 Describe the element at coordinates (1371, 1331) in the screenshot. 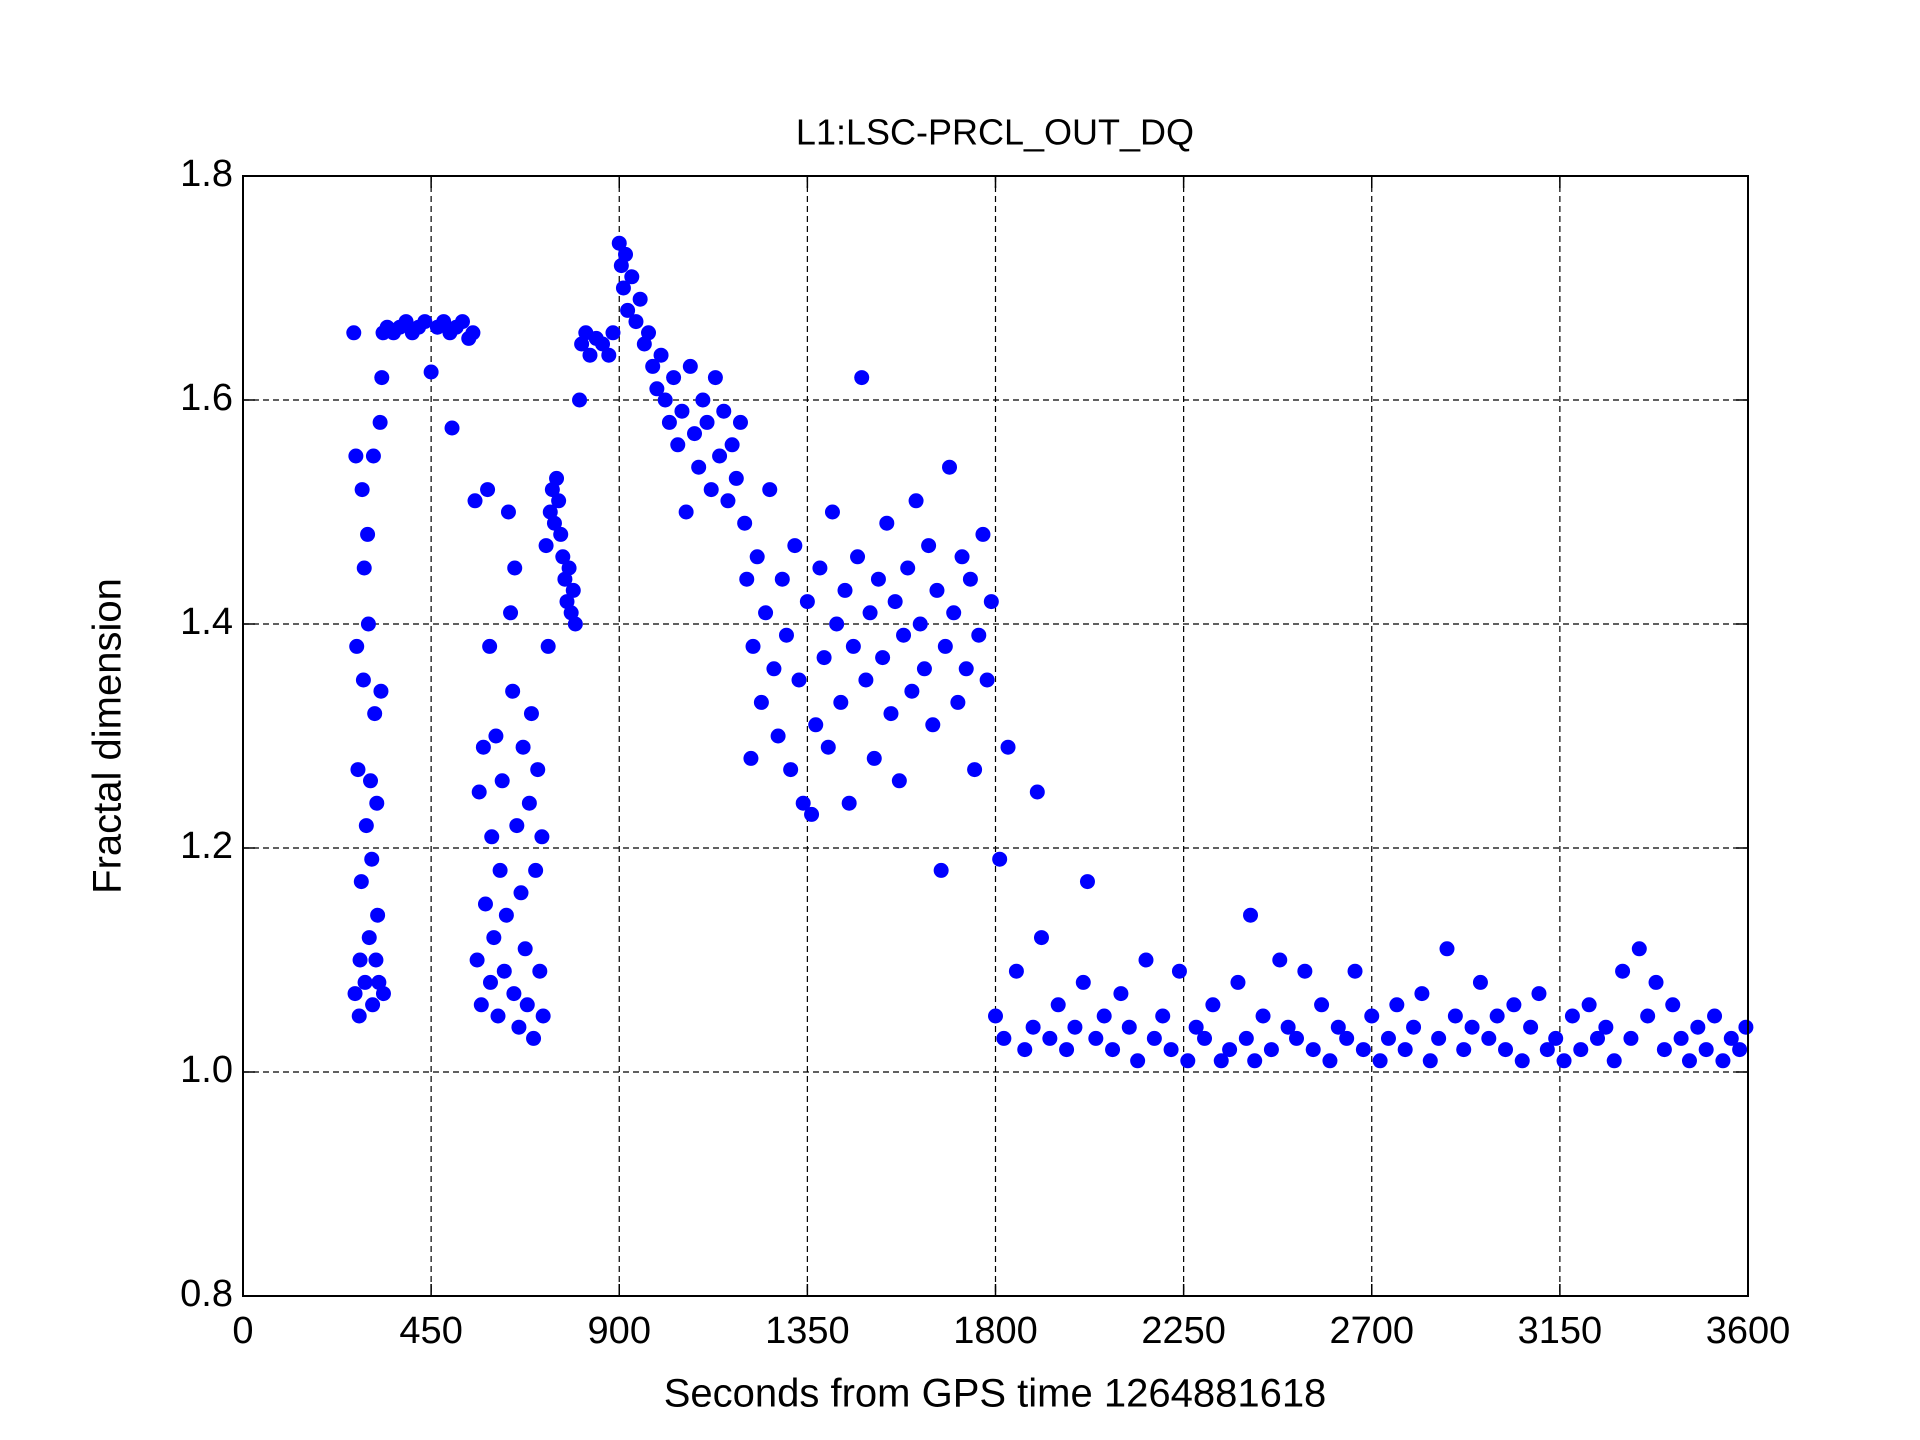

I see `x-tick-label: 2700` at that location.